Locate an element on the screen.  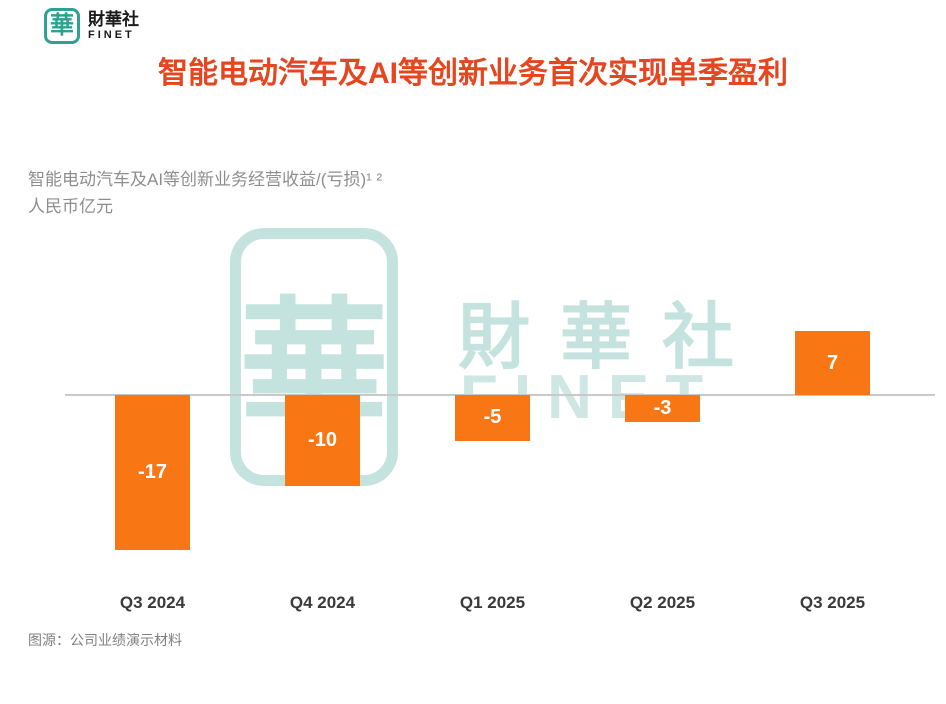
brand-name: 財華社 is located at coordinates (113, 19).